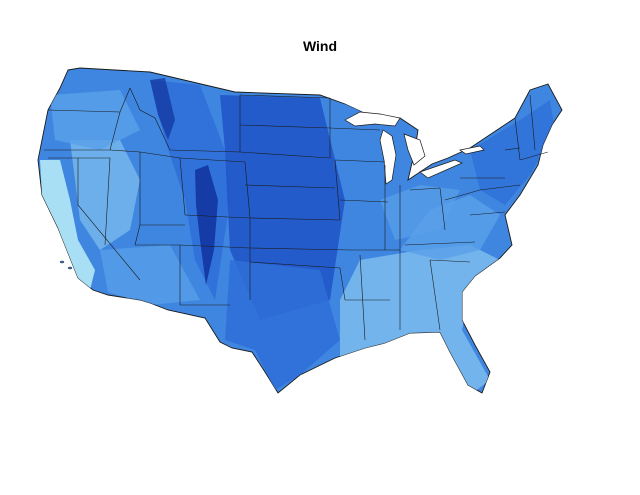 Image resolution: width=640 pixels, height=495 pixels. I want to click on northeast-wind, so click(512, 152).